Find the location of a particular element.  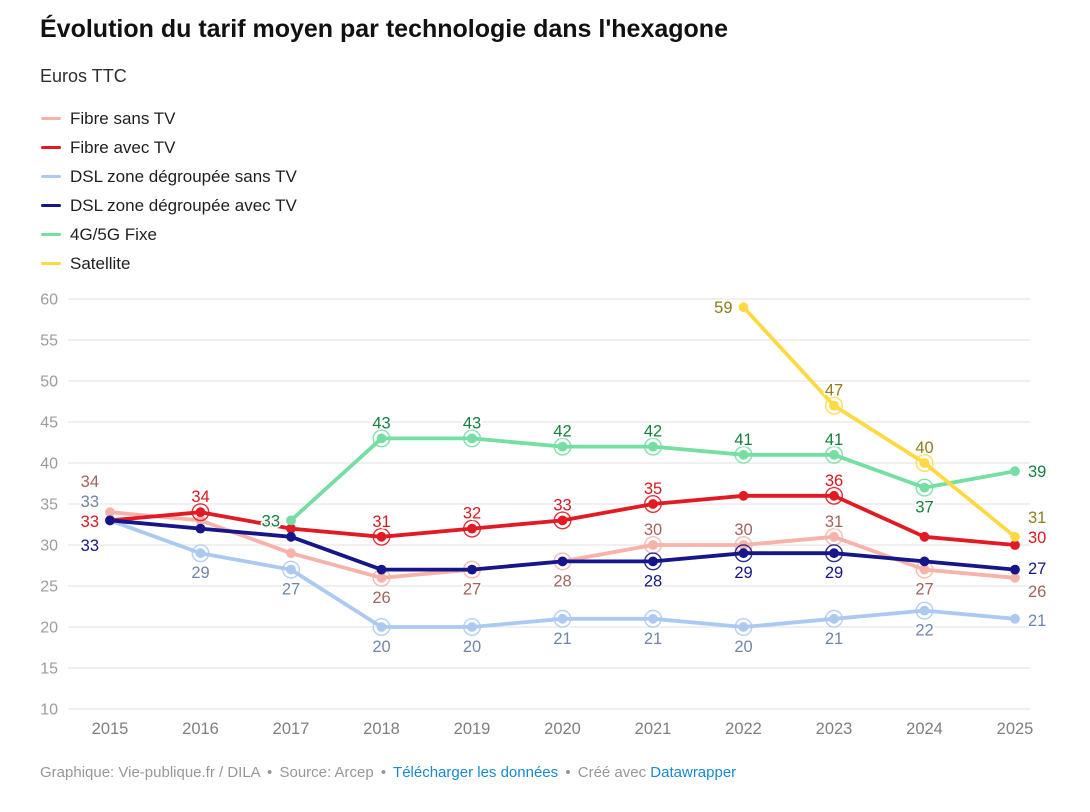

legend-label: Fibre sans TV is located at coordinates (123, 118).